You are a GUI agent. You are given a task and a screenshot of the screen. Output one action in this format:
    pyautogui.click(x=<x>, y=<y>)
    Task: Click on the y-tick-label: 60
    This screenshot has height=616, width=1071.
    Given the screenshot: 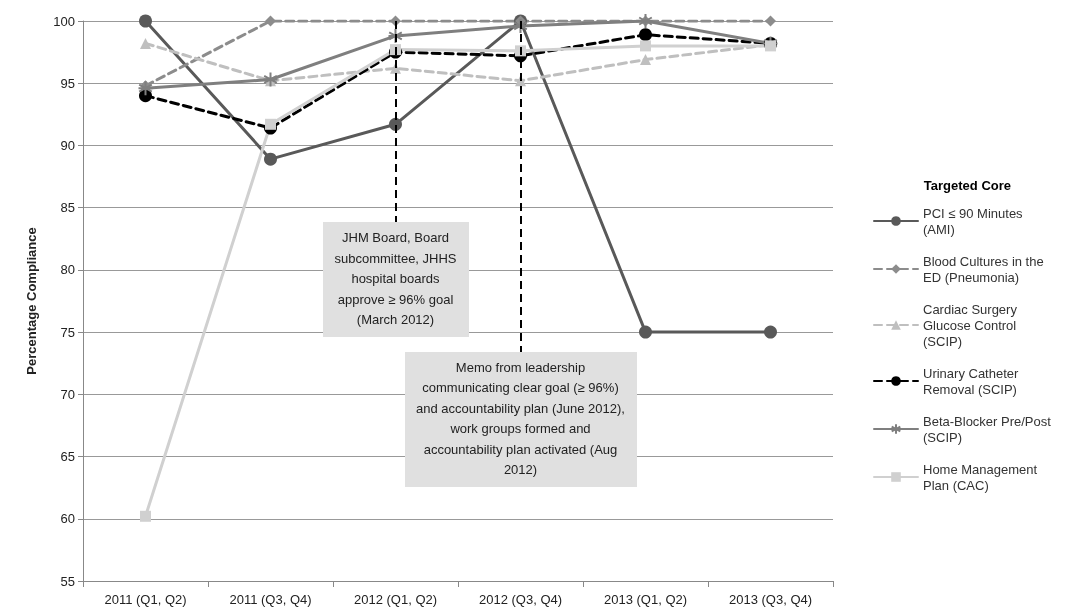 What is the action you would take?
    pyautogui.click(x=67, y=519)
    